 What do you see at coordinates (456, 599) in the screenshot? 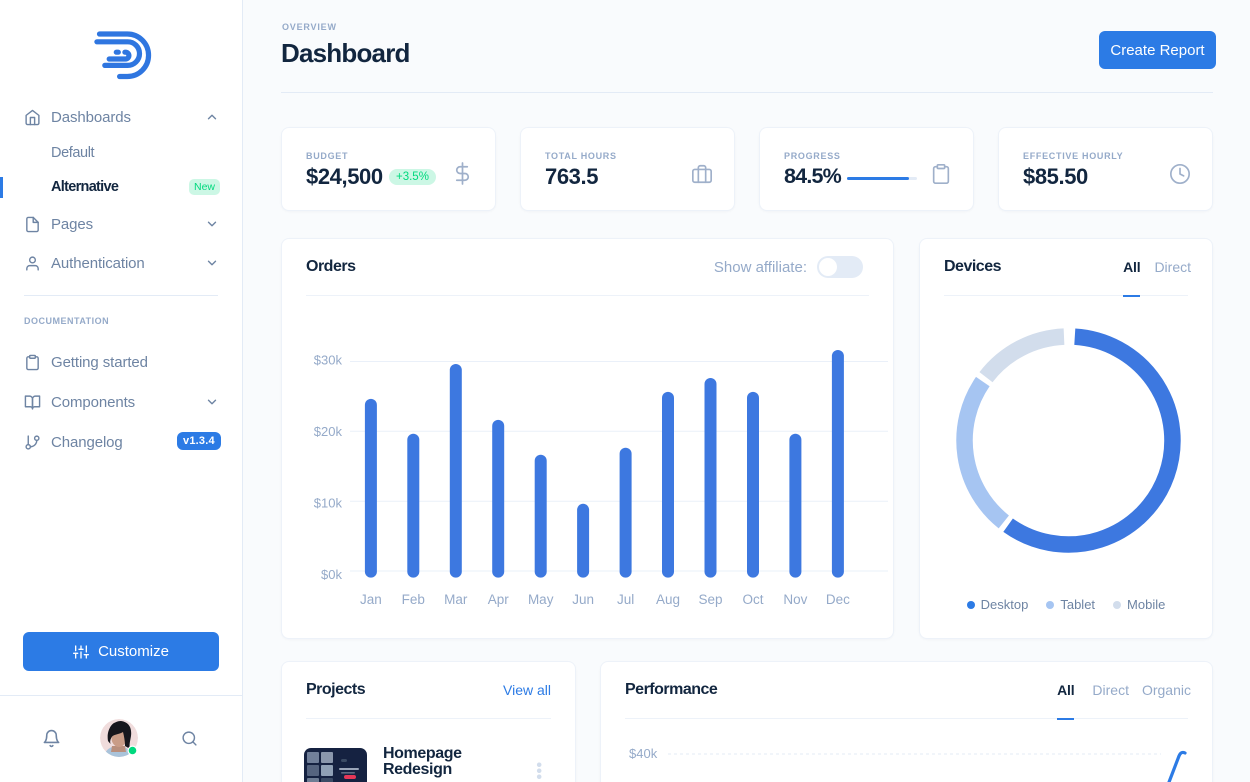
I see `svg-text: Mar` at bounding box center [456, 599].